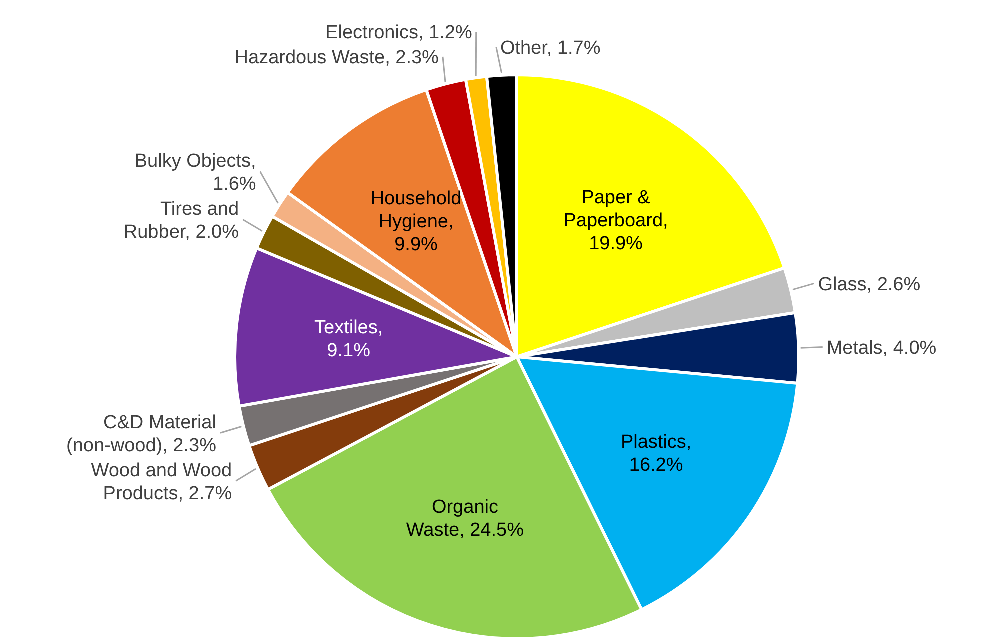  I want to click on slice-label: C&D Material (non-wood), 2.3%, so click(141, 434).